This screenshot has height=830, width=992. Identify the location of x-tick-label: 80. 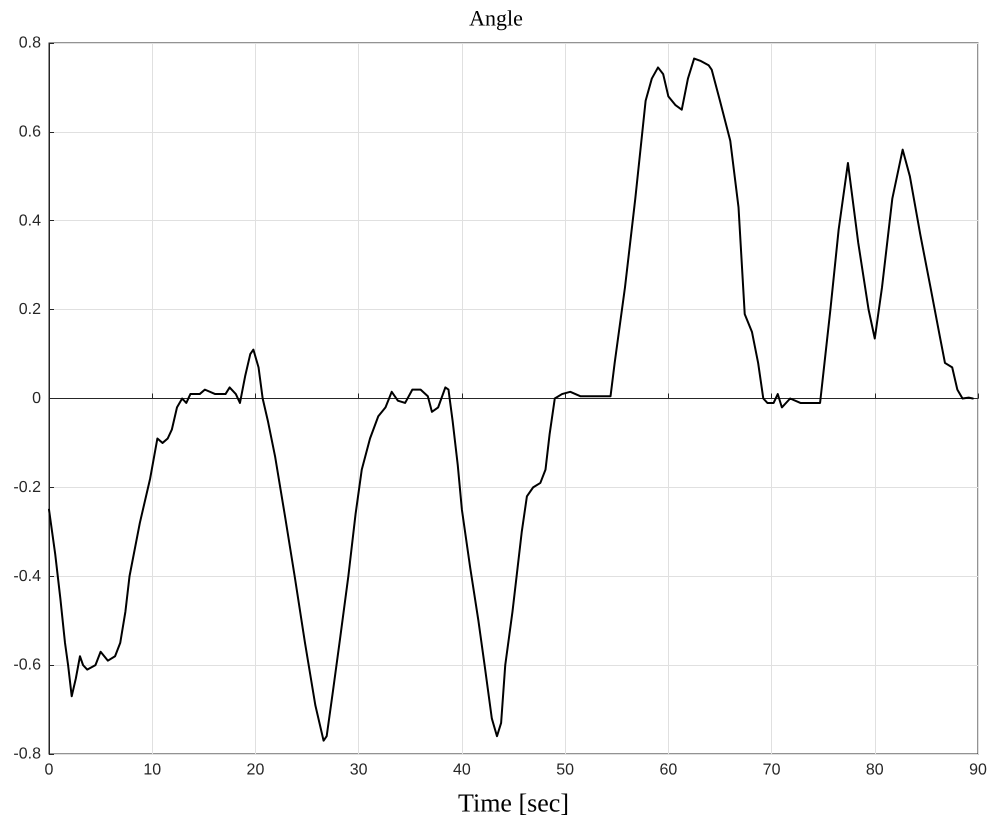
(875, 770).